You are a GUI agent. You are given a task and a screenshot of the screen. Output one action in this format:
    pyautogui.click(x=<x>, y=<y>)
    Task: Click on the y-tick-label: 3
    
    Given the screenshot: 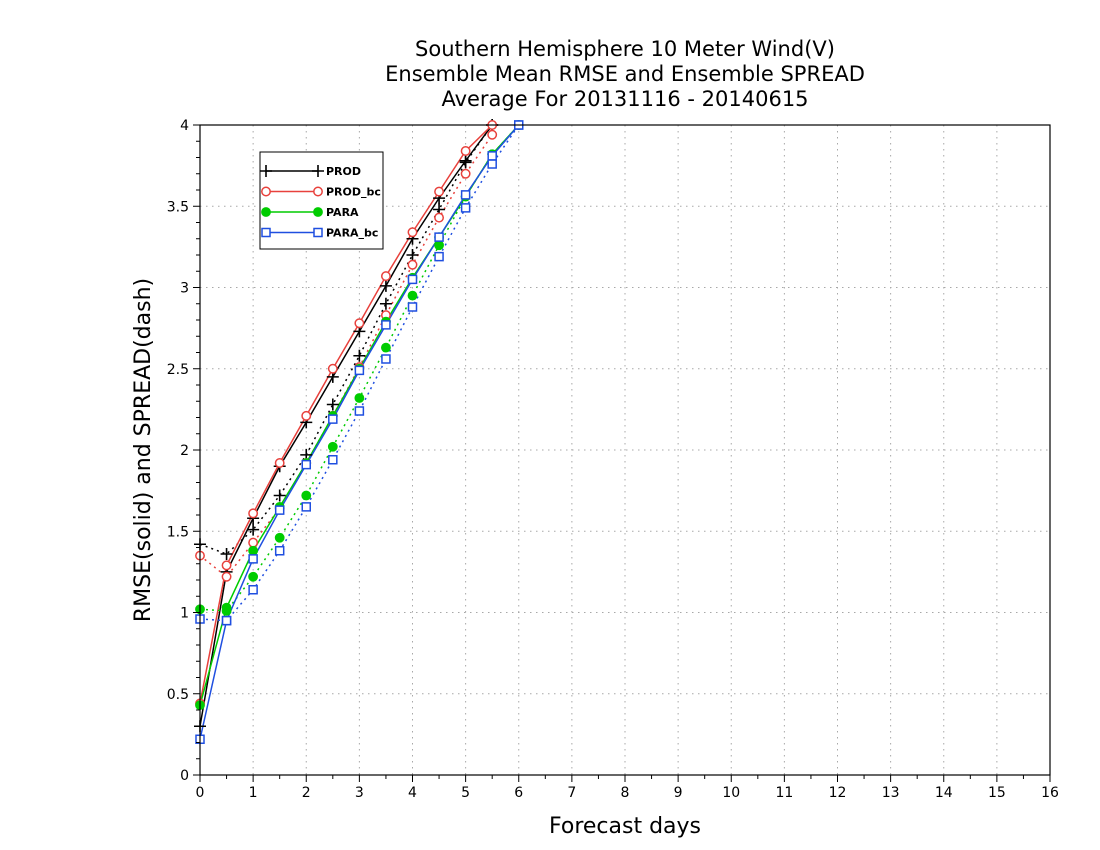 What is the action you would take?
    pyautogui.click(x=184, y=289)
    